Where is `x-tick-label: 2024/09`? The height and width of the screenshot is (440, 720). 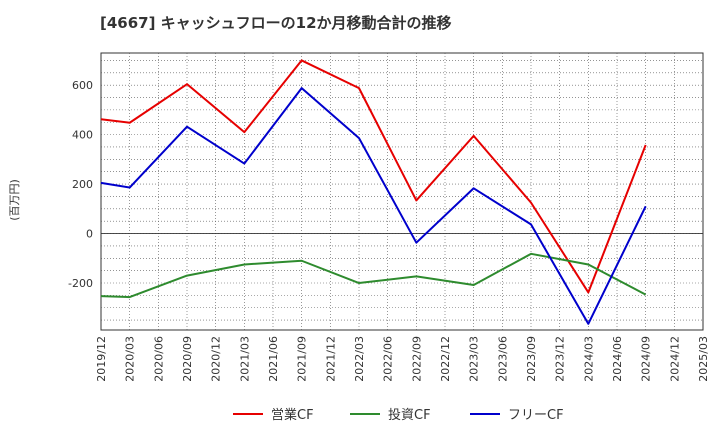 x-tick-label: 2024/09 is located at coordinates (646, 359).